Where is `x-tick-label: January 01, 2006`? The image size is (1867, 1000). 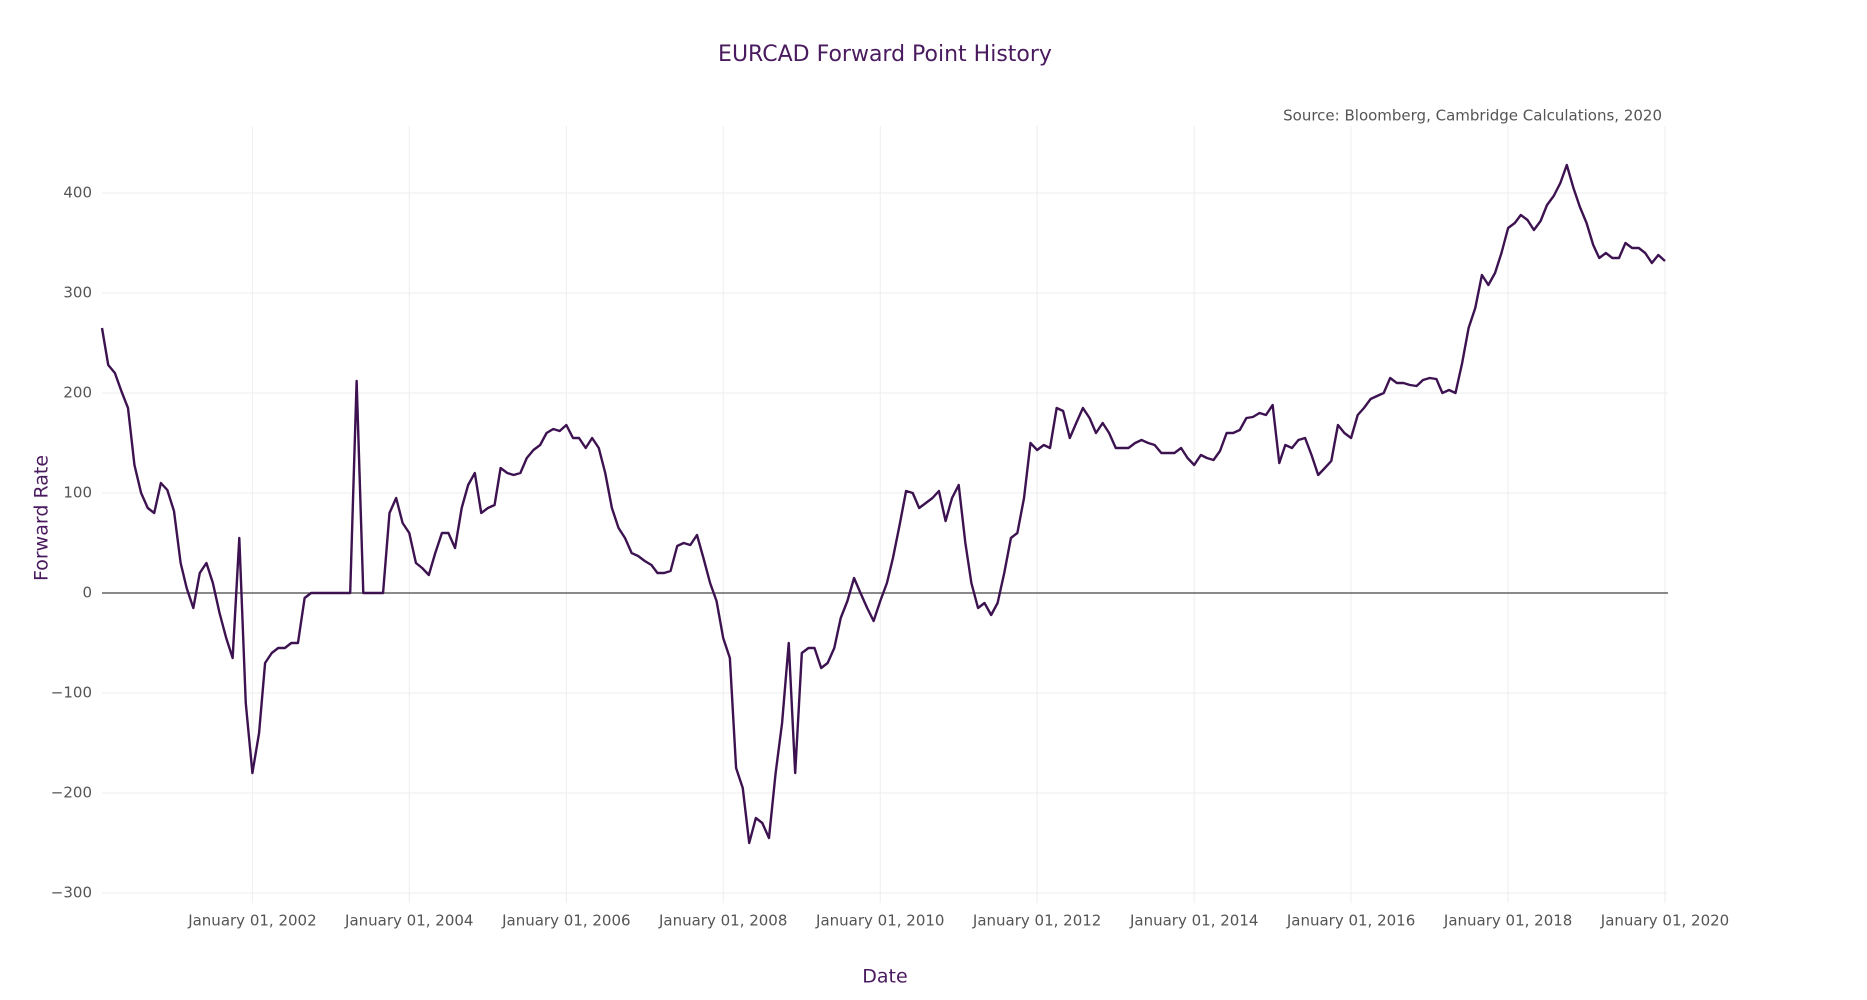 x-tick-label: January 01, 2006 is located at coordinates (565, 921).